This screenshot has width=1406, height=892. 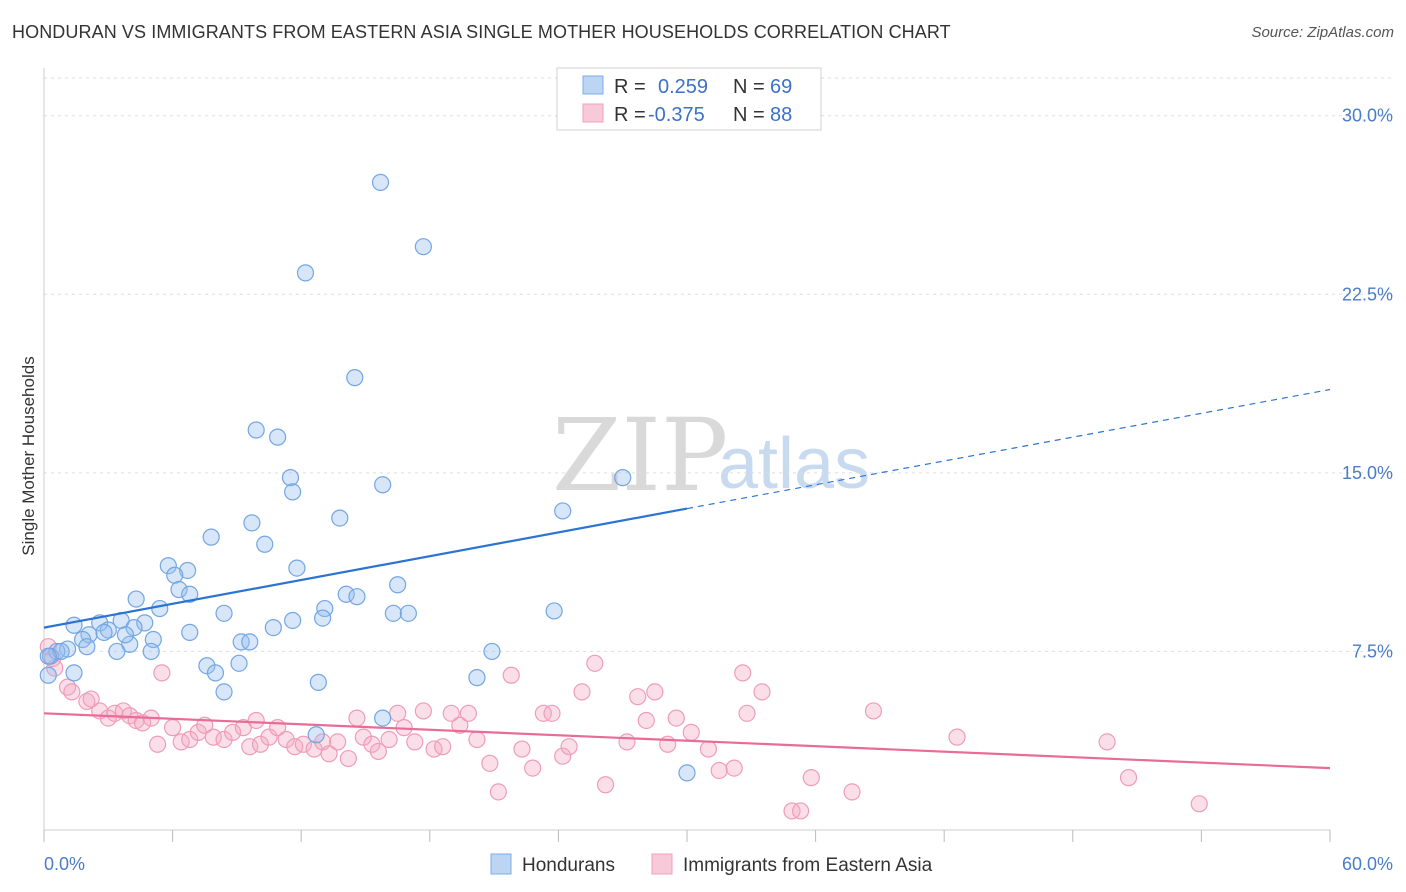 What do you see at coordinates (501, 864) in the screenshot?
I see `bottom-legend-swatch-hondurans` at bounding box center [501, 864].